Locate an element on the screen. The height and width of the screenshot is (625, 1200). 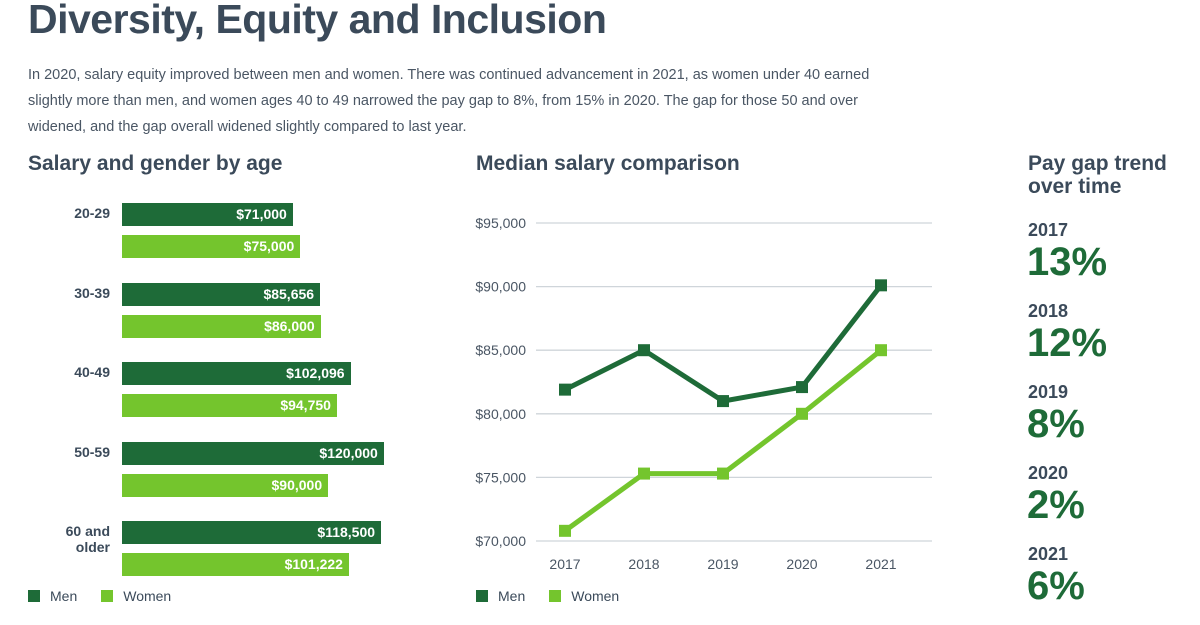
bar-men: $85,656 is located at coordinates (221, 294).